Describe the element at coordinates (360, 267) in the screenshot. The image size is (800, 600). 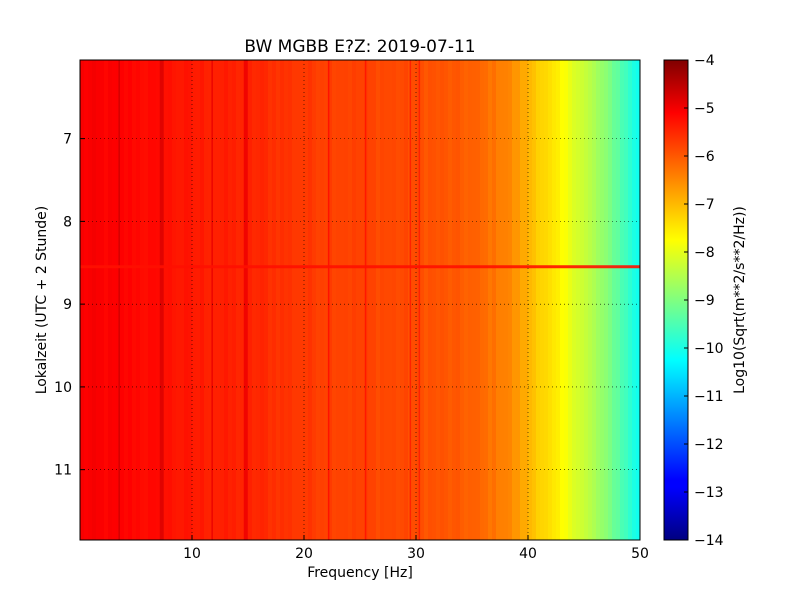
I see `transient-event` at that location.